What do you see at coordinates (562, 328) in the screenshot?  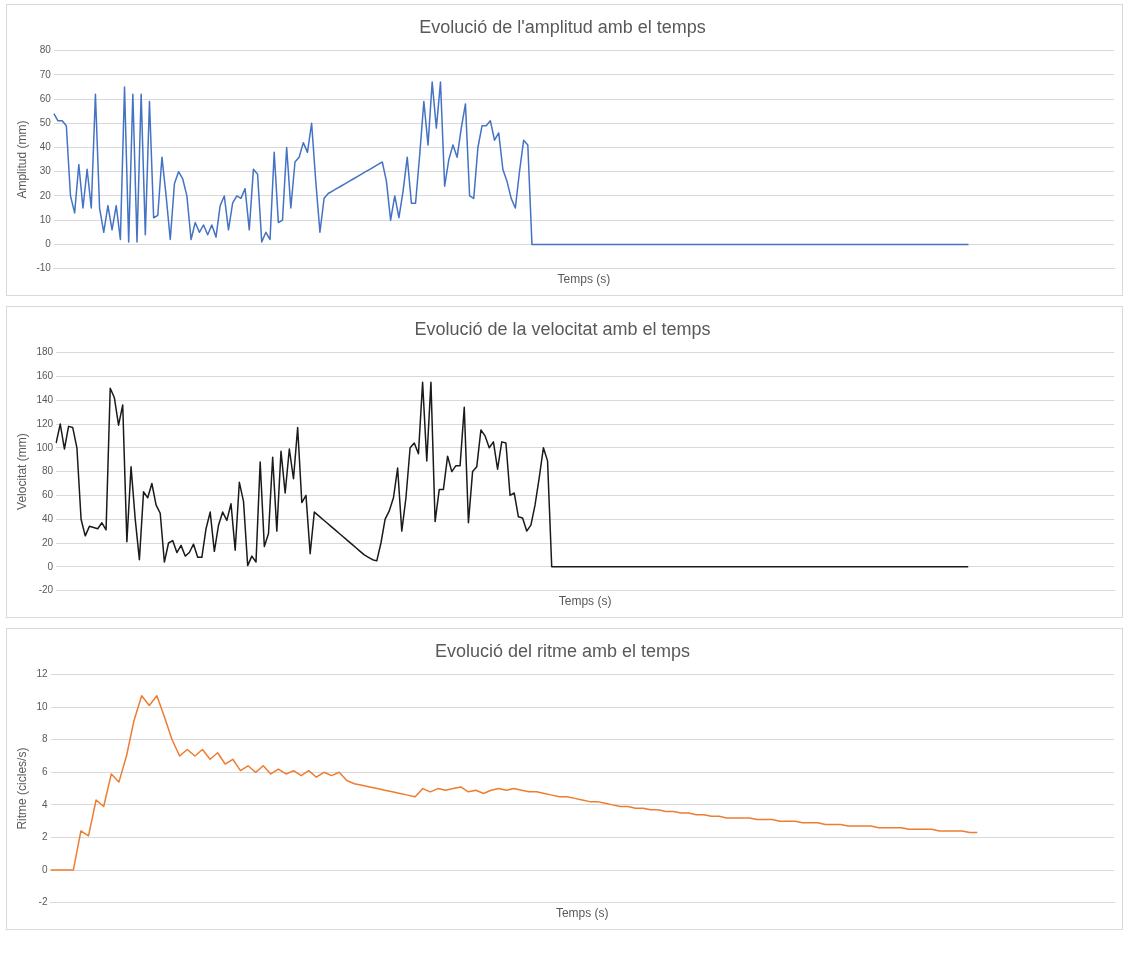 I see `chart-title: Evolució de la velocitat amb el temps` at bounding box center [562, 328].